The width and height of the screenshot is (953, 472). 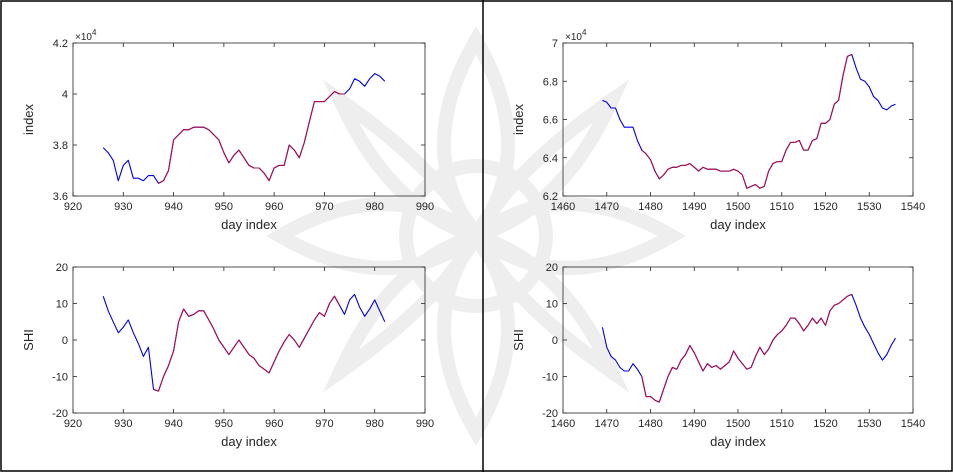 What do you see at coordinates (550, 82) in the screenshot?
I see `y-tick-label: 6.8` at bounding box center [550, 82].